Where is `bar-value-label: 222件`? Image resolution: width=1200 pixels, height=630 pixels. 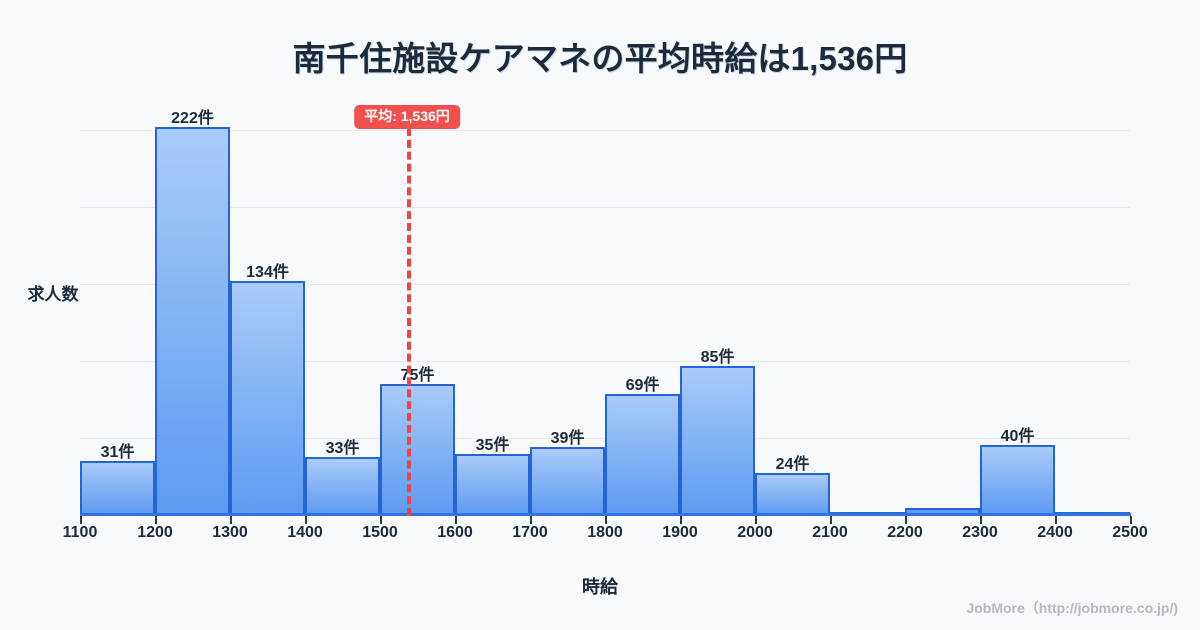
bar-value-label: 222件 is located at coordinates (192, 118).